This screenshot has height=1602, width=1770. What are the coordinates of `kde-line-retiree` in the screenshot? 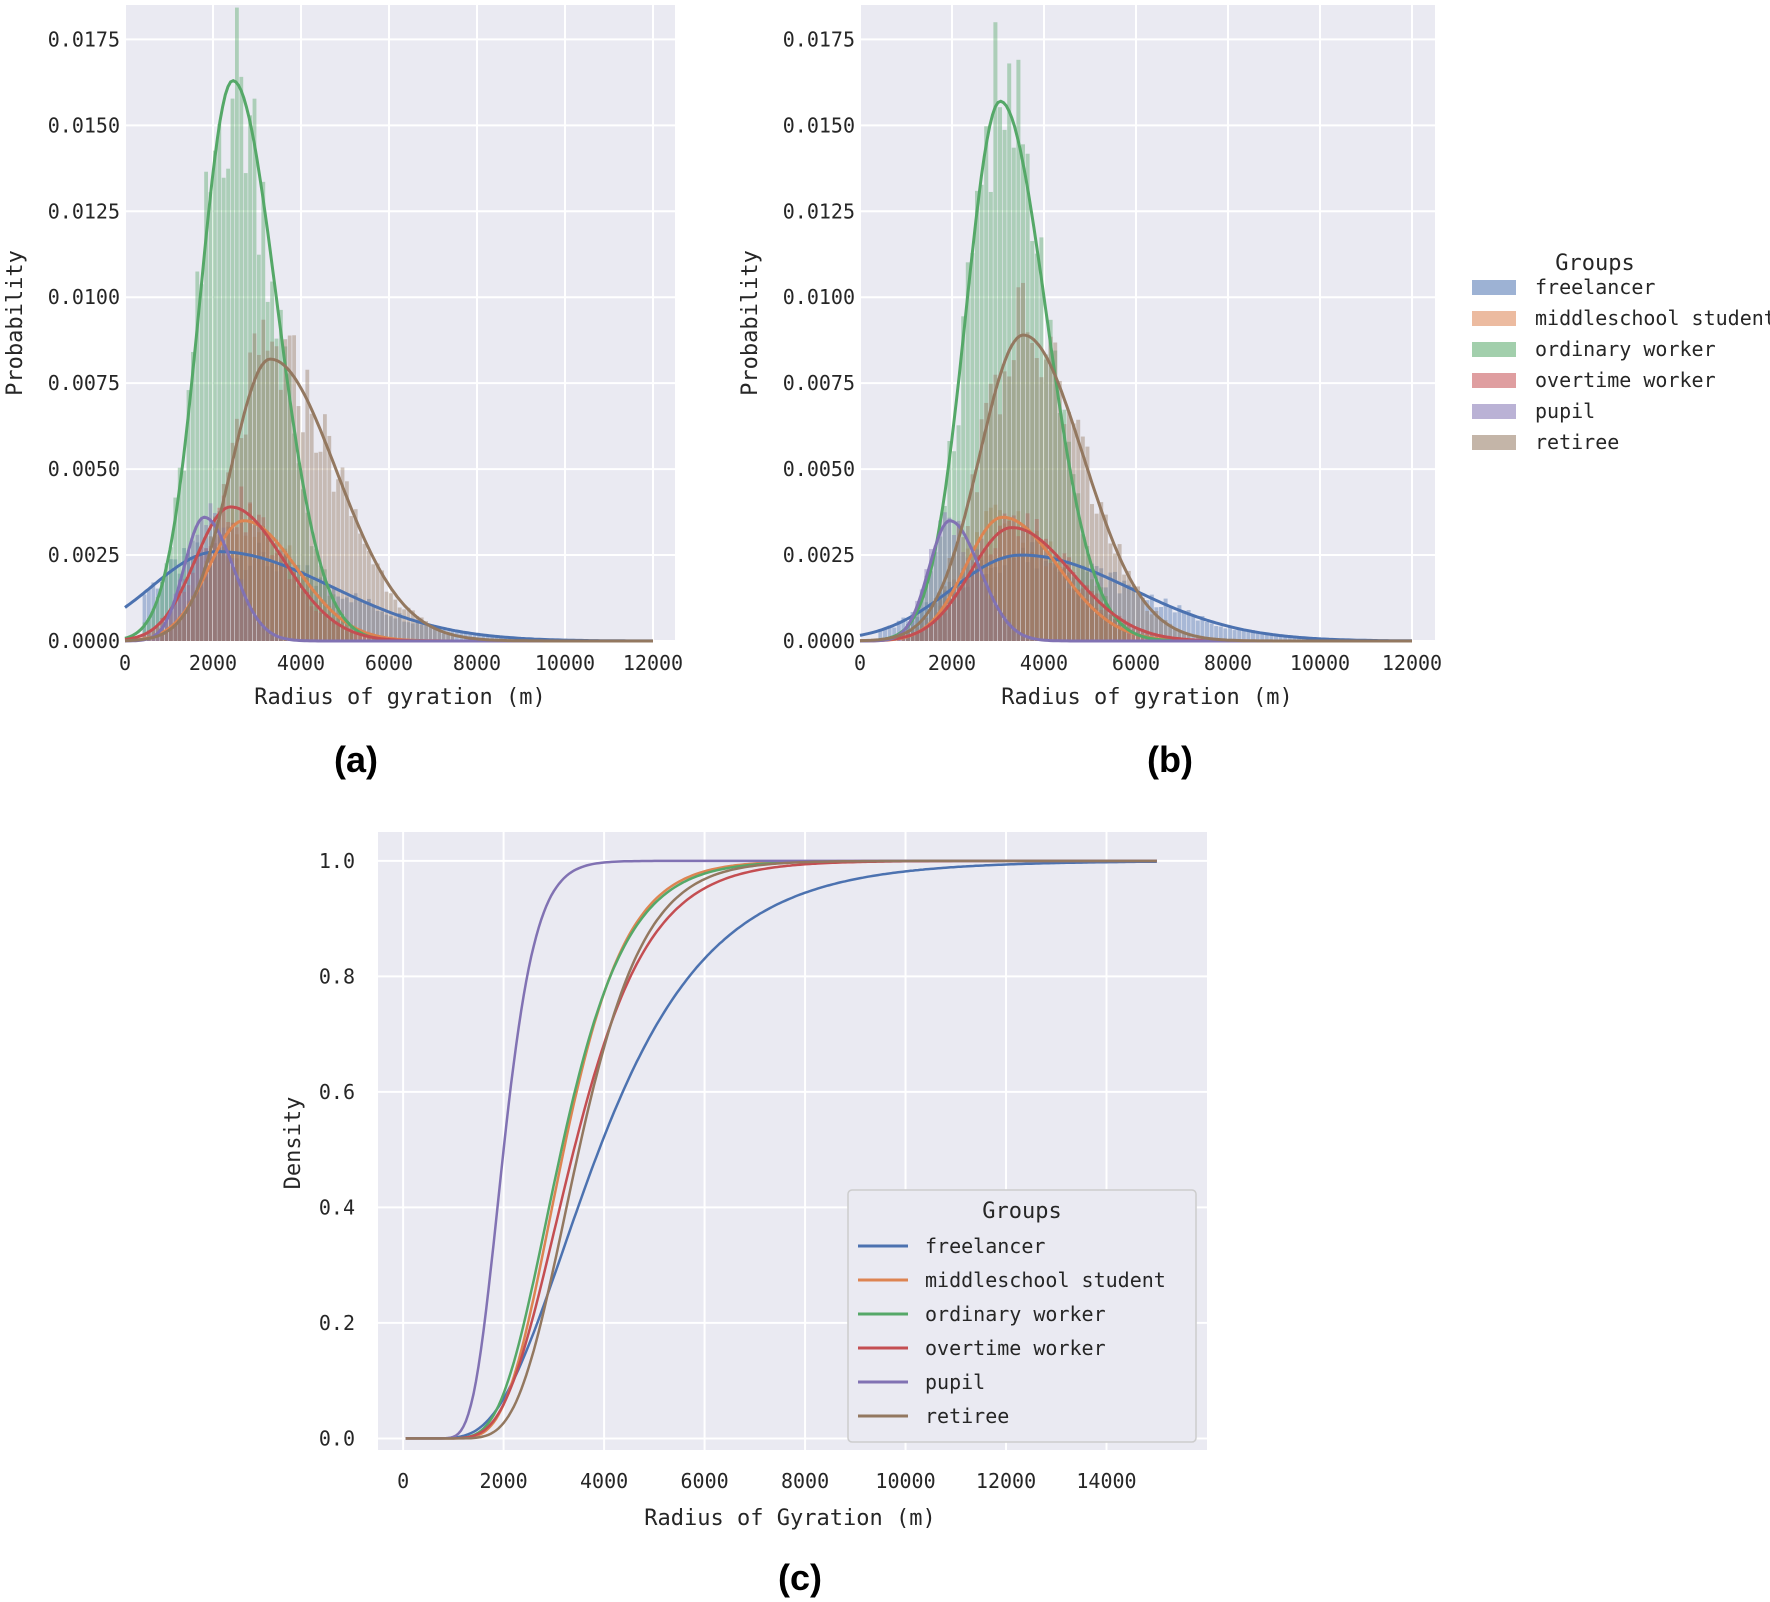 It's located at (388, 500).